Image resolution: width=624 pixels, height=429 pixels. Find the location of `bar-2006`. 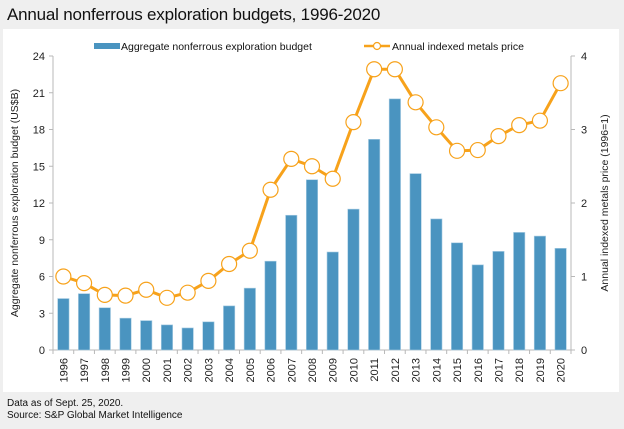

bar-2006 is located at coordinates (270, 305).